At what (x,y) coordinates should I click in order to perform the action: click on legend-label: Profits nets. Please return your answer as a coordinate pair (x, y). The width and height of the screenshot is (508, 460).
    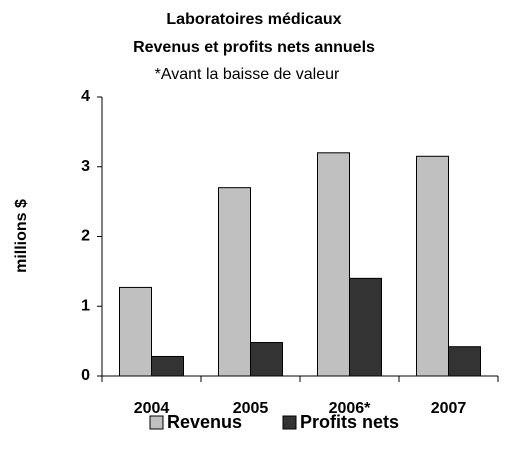
    Looking at the image, I should click on (349, 422).